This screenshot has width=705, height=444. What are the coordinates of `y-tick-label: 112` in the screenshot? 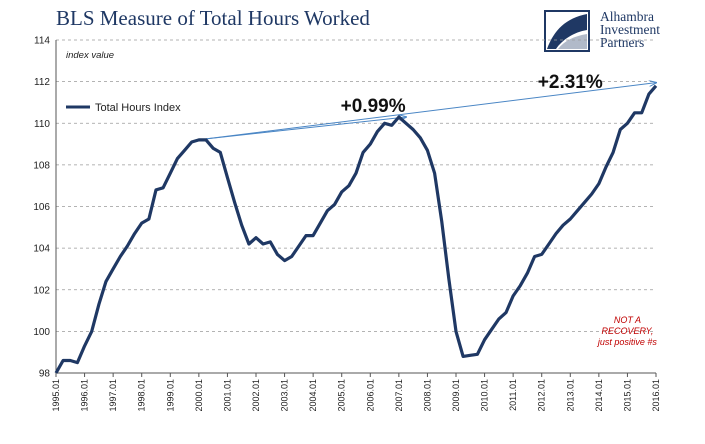 It's located at (42, 82).